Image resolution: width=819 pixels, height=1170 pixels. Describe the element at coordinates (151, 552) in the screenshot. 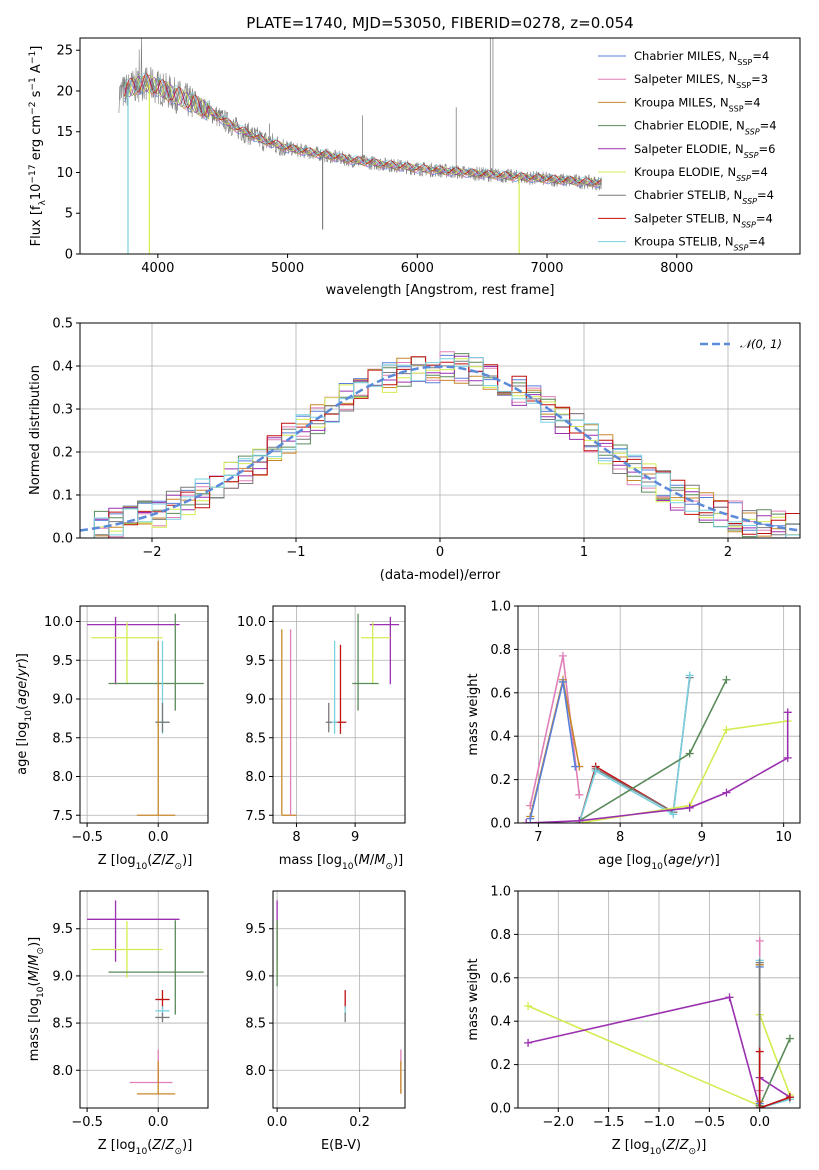

I see `x-tick-label: −2` at that location.